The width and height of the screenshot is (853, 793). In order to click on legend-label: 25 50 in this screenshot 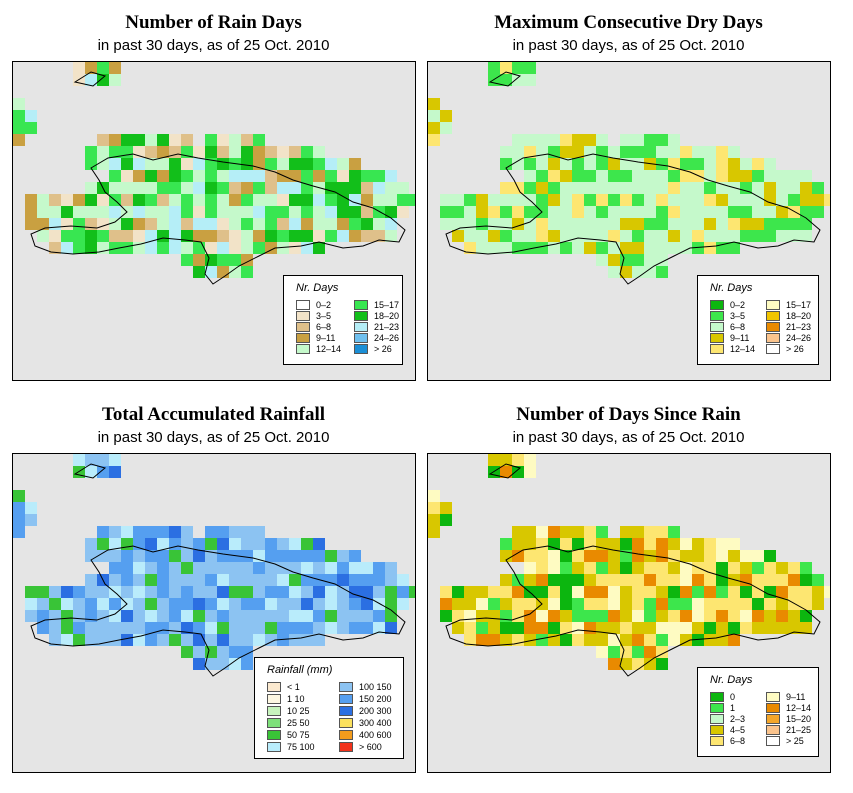, I will do `click(298, 723)`.